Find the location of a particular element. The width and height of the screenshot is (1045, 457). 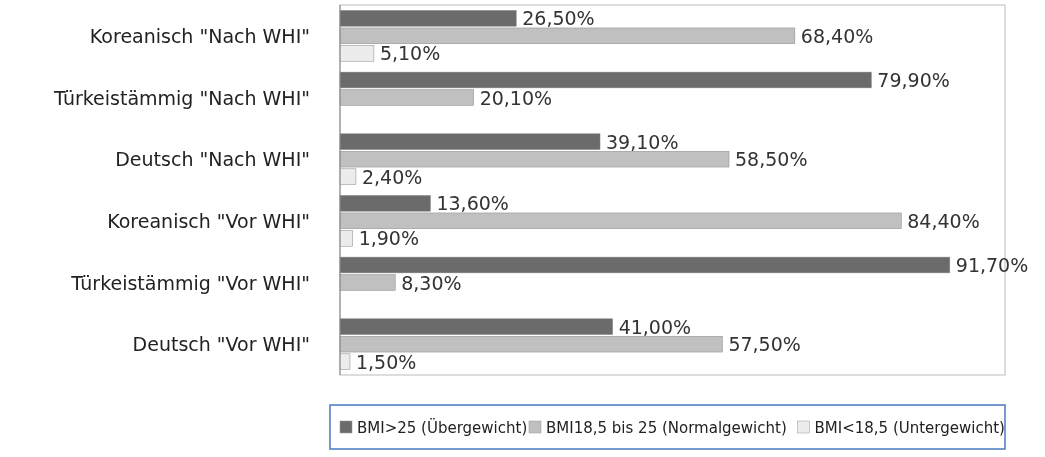

y-tick-label: Deutsch "Nach WHI" is located at coordinates (212, 159).